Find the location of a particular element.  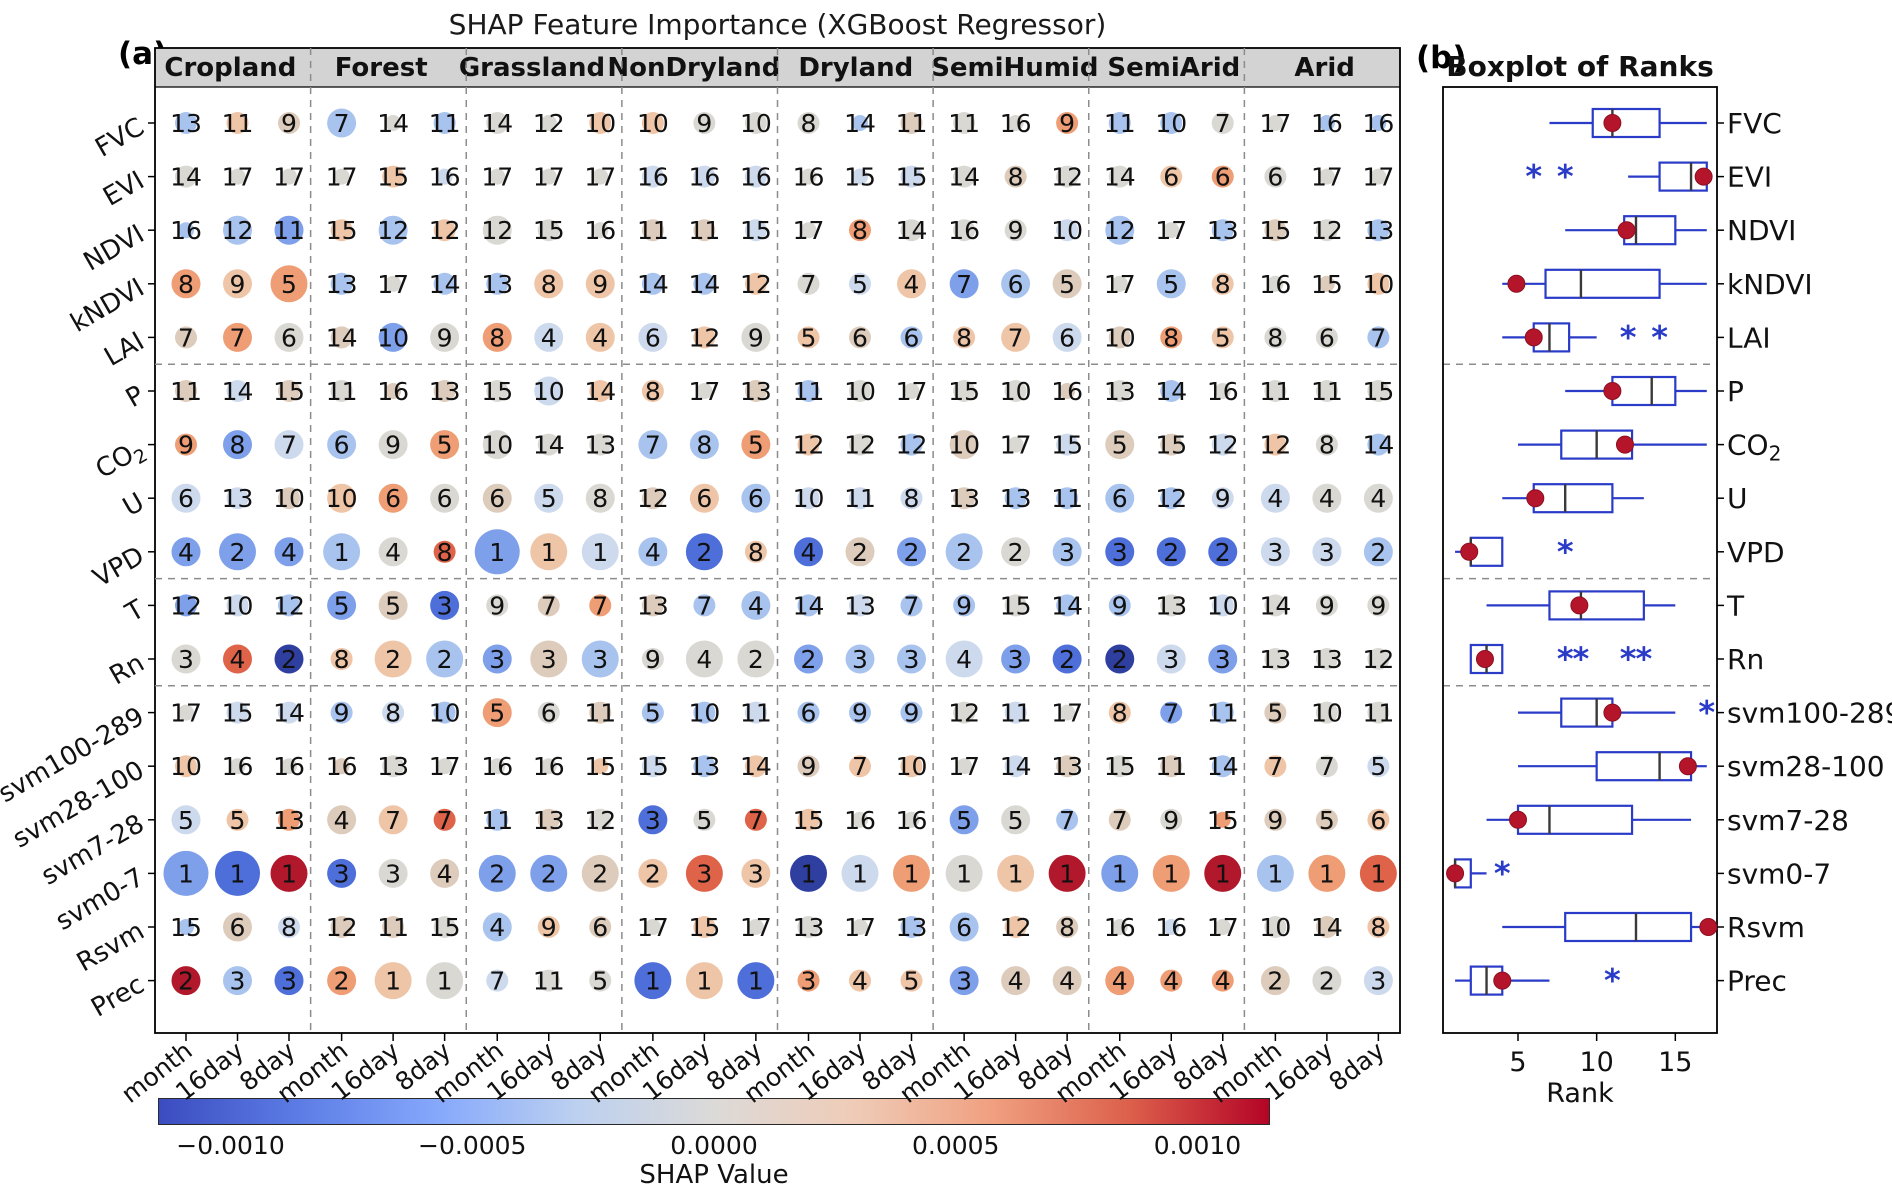

colorbar-tick-label: 0.0010 is located at coordinates (1197, 1145).